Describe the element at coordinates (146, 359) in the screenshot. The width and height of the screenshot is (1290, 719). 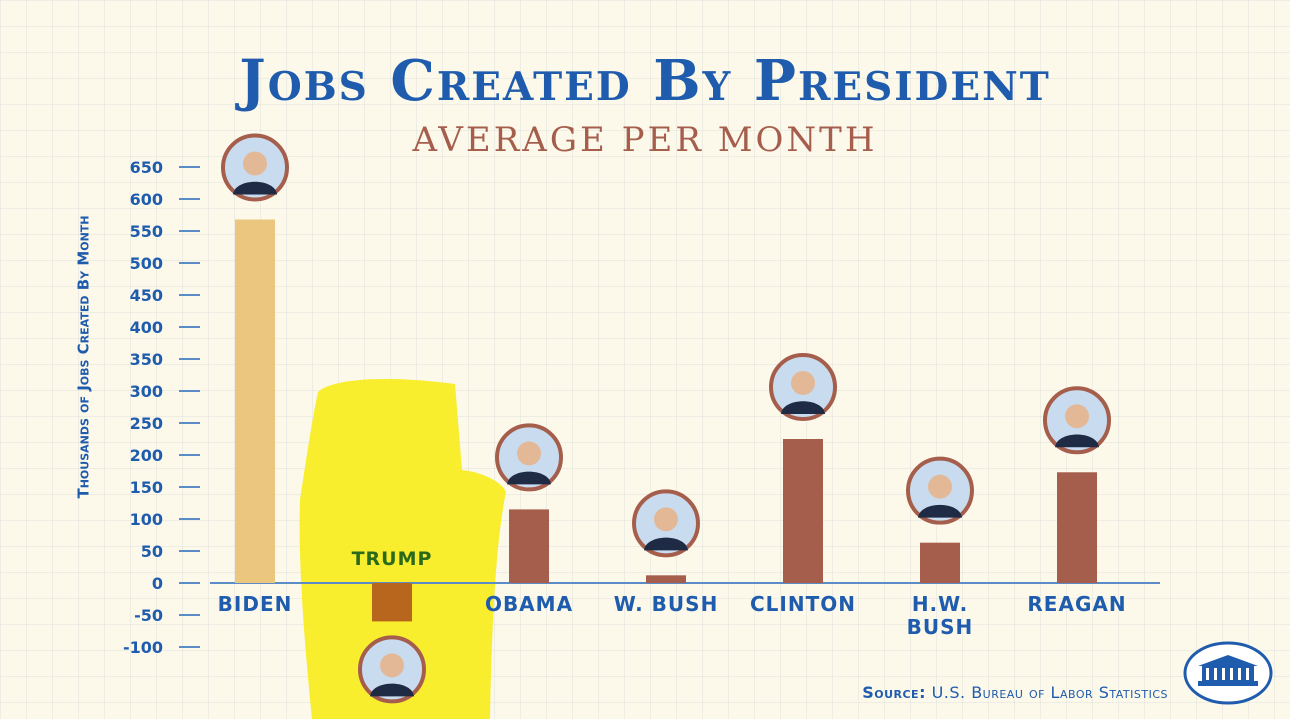
I see `y-tick-label: 350` at that location.